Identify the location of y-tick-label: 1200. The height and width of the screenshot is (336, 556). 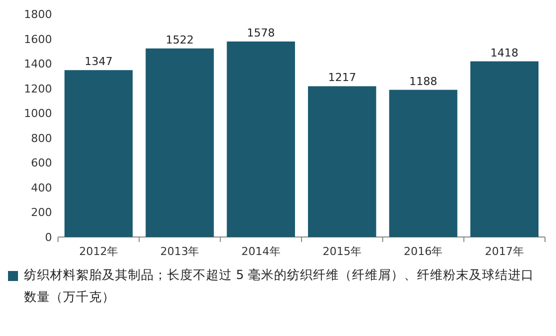
(38, 89).